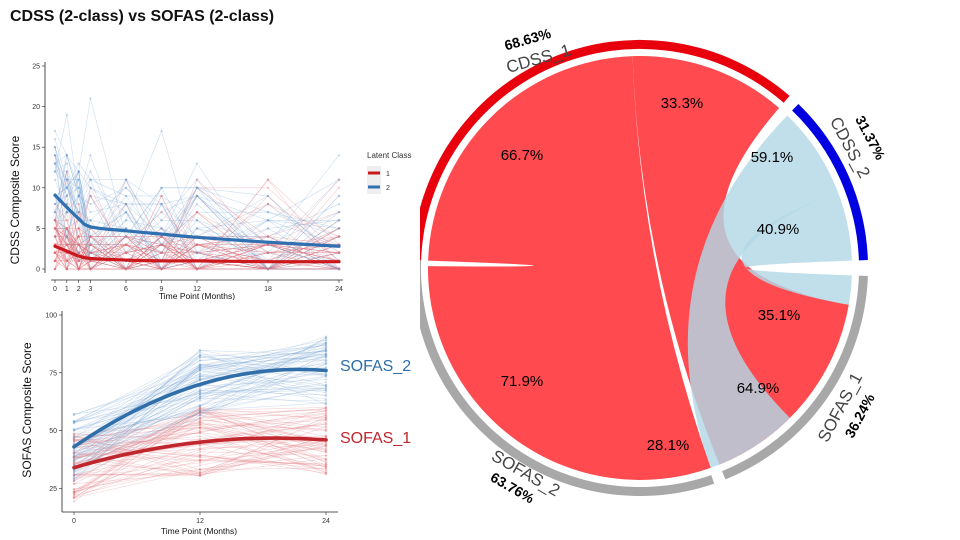  Describe the element at coordinates (197, 254) in the screenshot. I see `cdss-class-1-mean-line` at that location.